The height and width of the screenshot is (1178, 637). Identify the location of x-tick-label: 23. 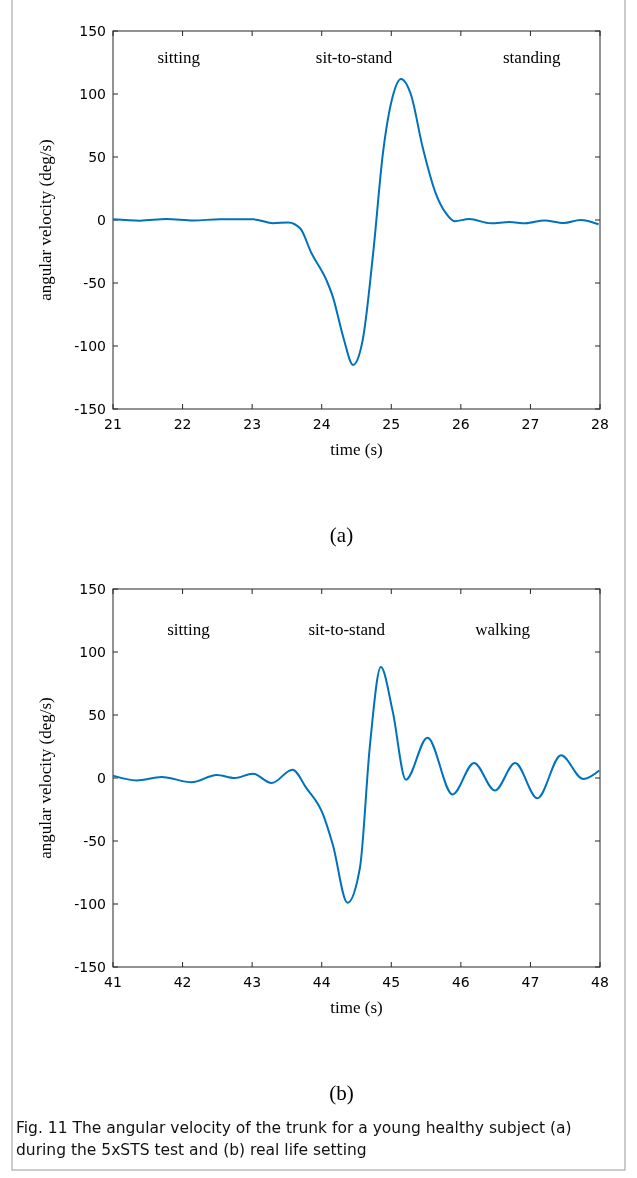
(252, 424).